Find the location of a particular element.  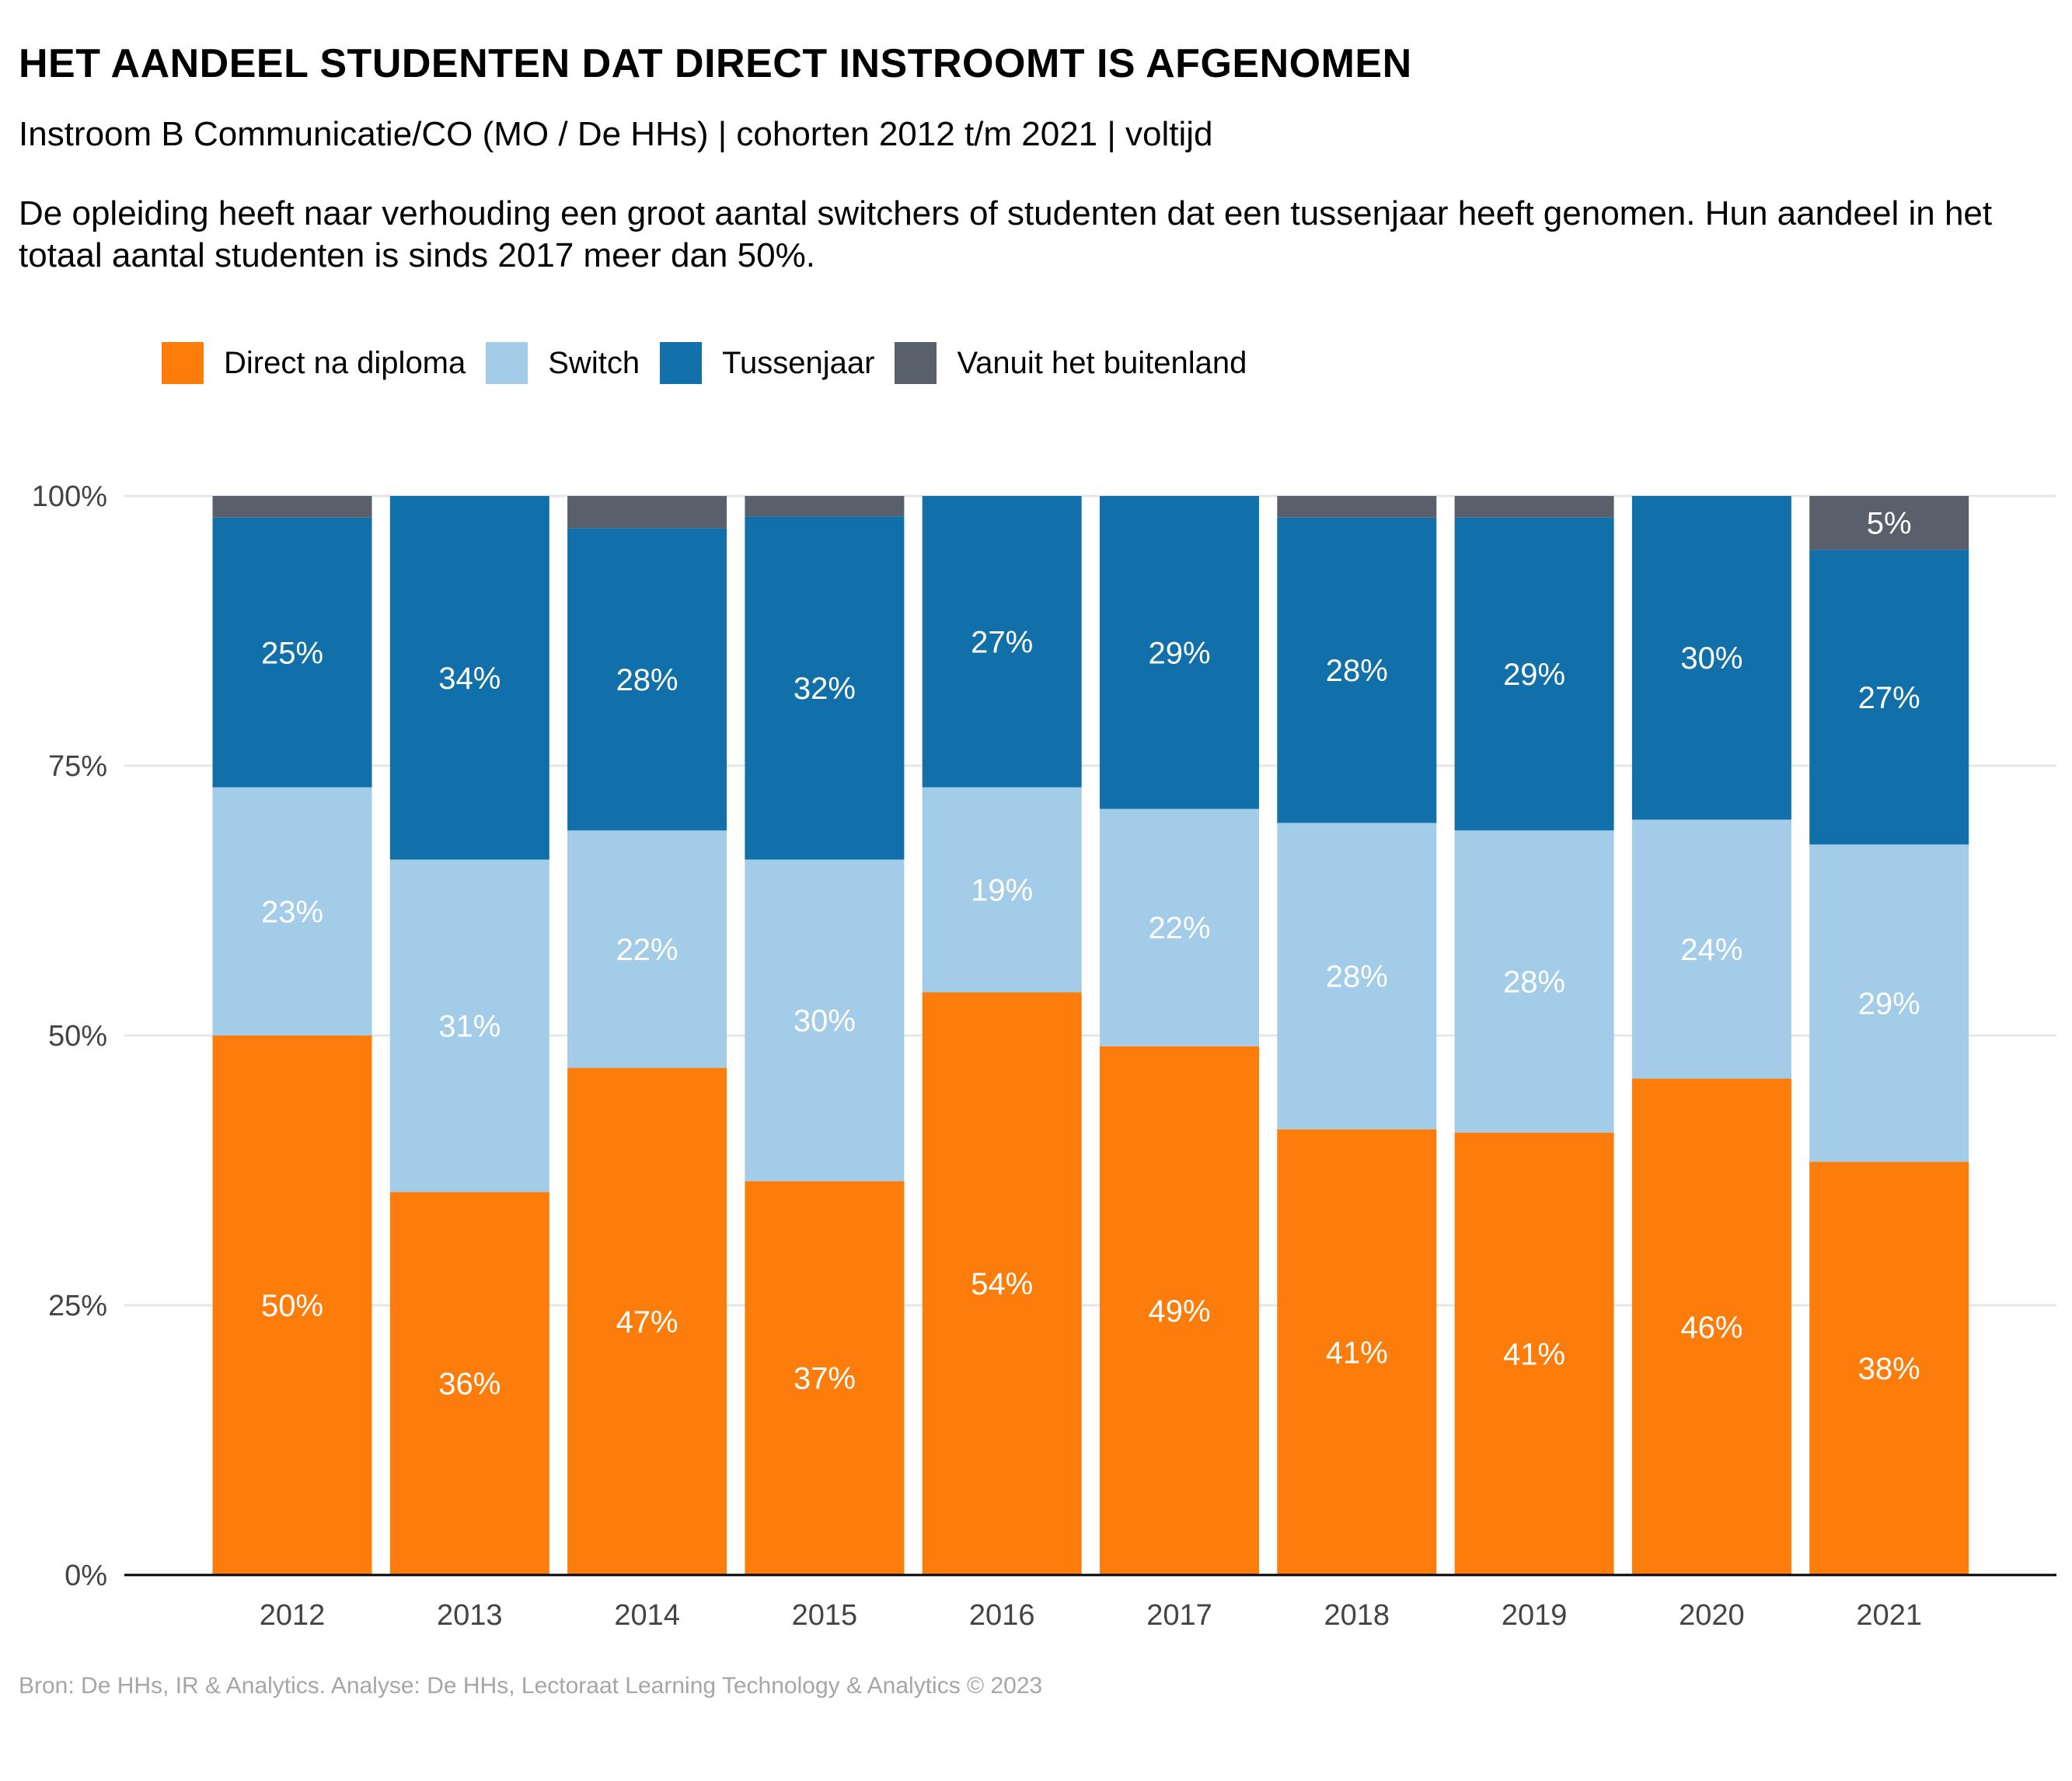

bar-value-label: 32% is located at coordinates (825, 689).